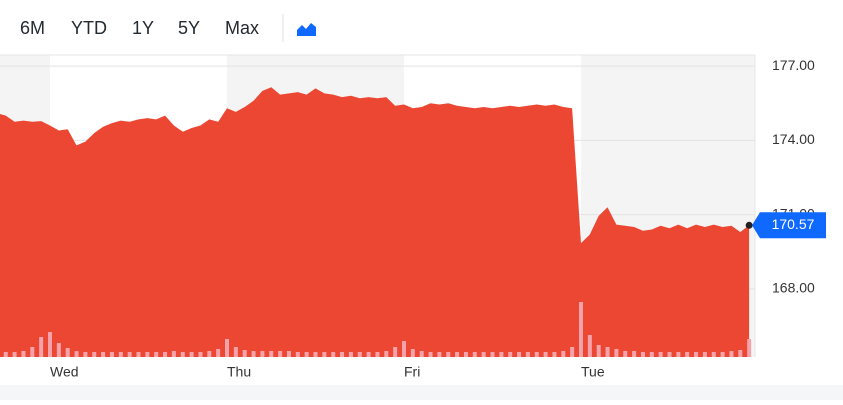 The height and width of the screenshot is (405, 843). What do you see at coordinates (793, 288) in the screenshot?
I see `y-tick-label: 168.00` at bounding box center [793, 288].